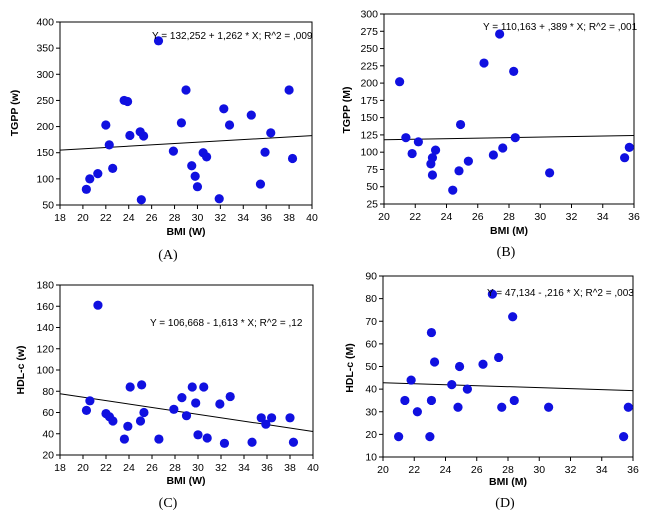  I want to click on chart-2-regression-line, so click(509, 137).